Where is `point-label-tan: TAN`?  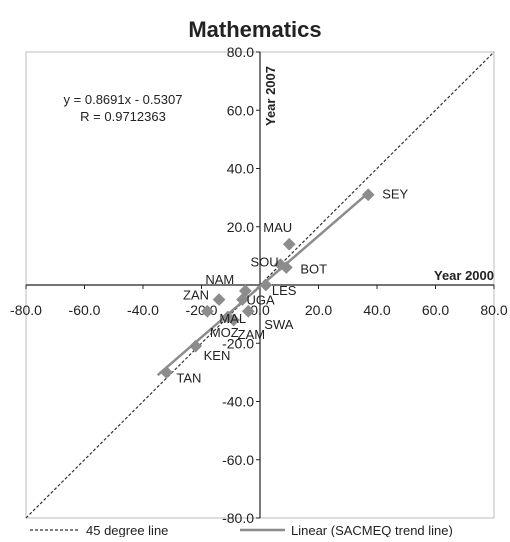
point-label-tan: TAN is located at coordinates (188, 377).